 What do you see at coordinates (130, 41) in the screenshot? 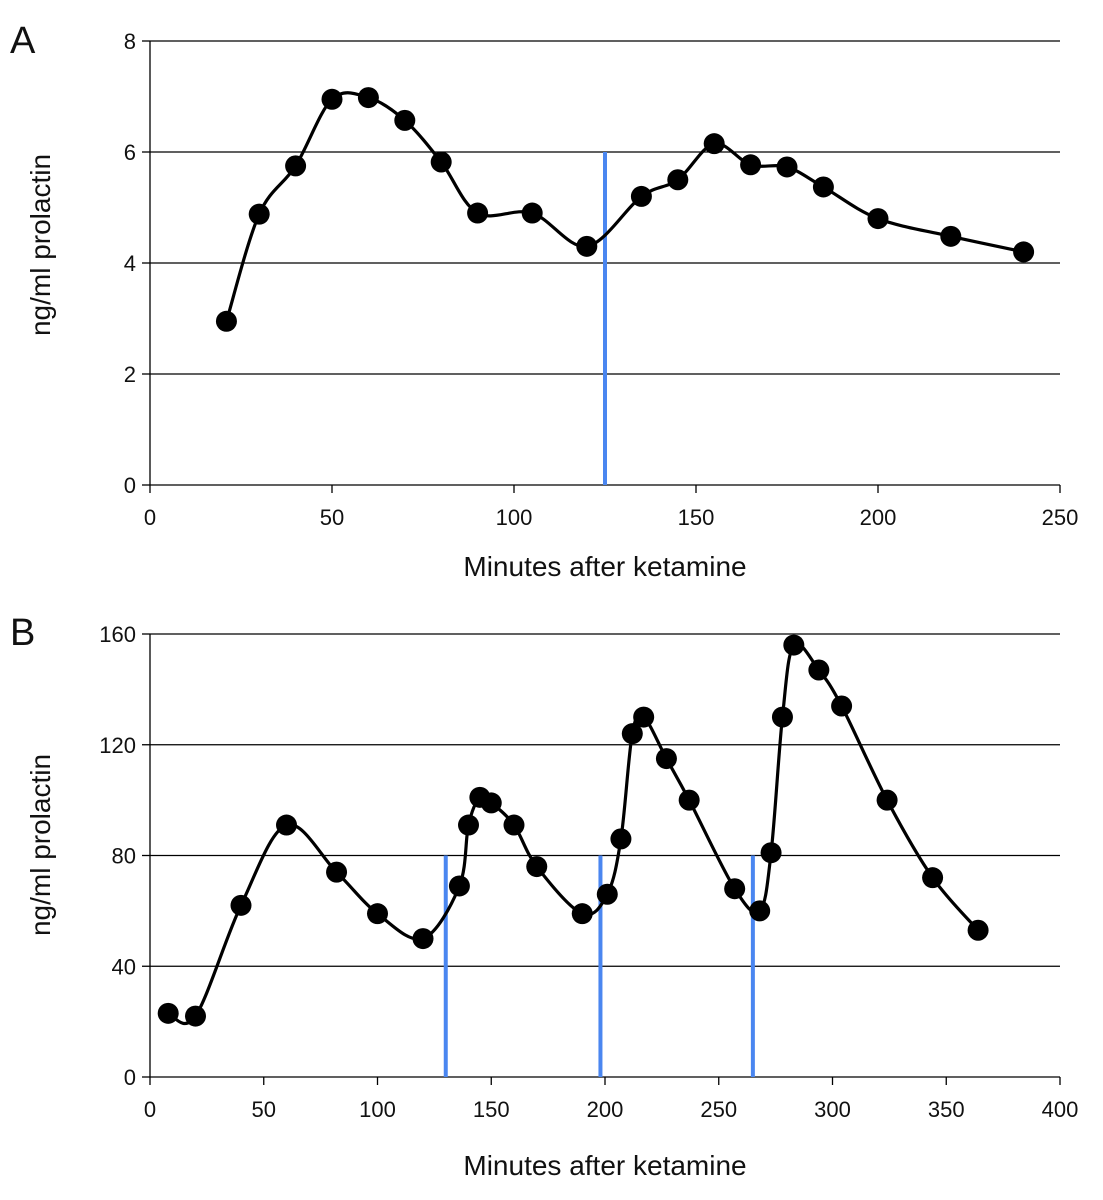
I see `y-tick-label: 8` at bounding box center [130, 41].